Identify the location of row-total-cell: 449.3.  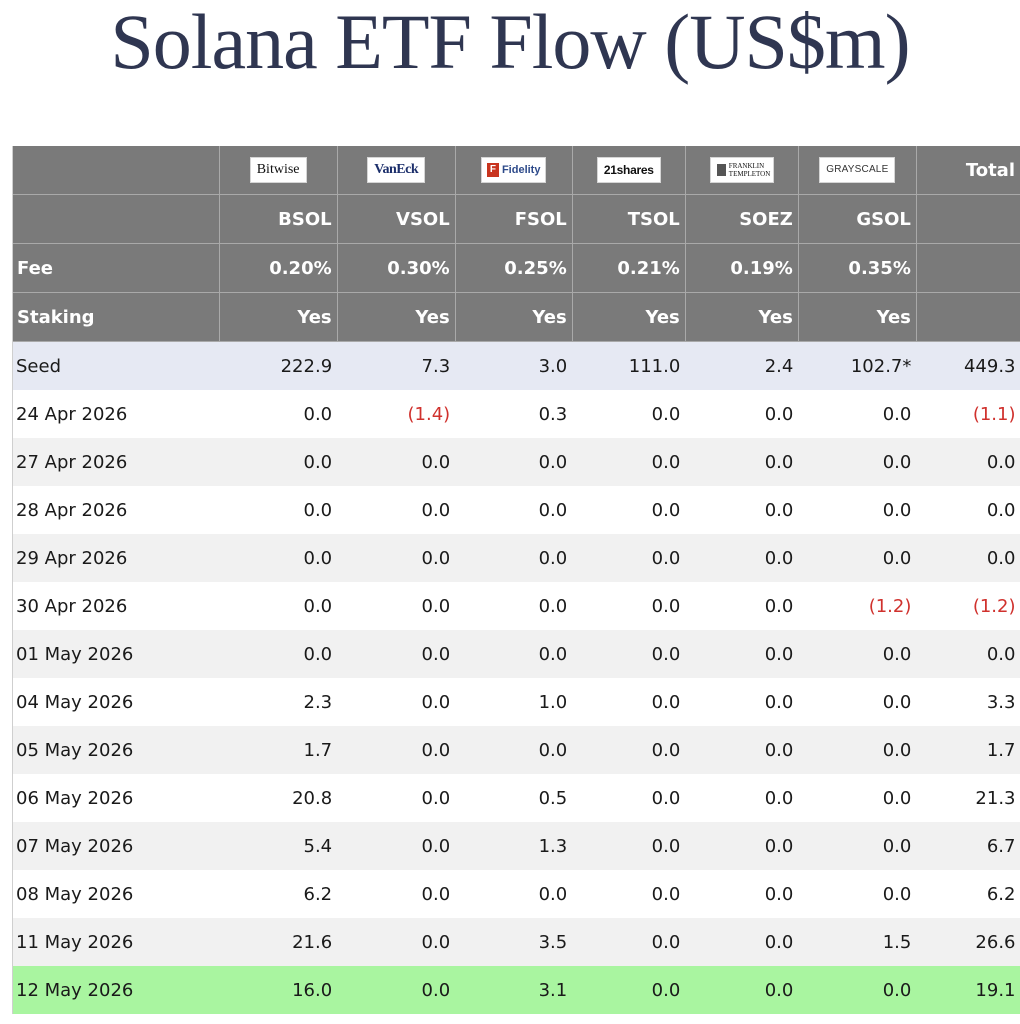
(968, 365).